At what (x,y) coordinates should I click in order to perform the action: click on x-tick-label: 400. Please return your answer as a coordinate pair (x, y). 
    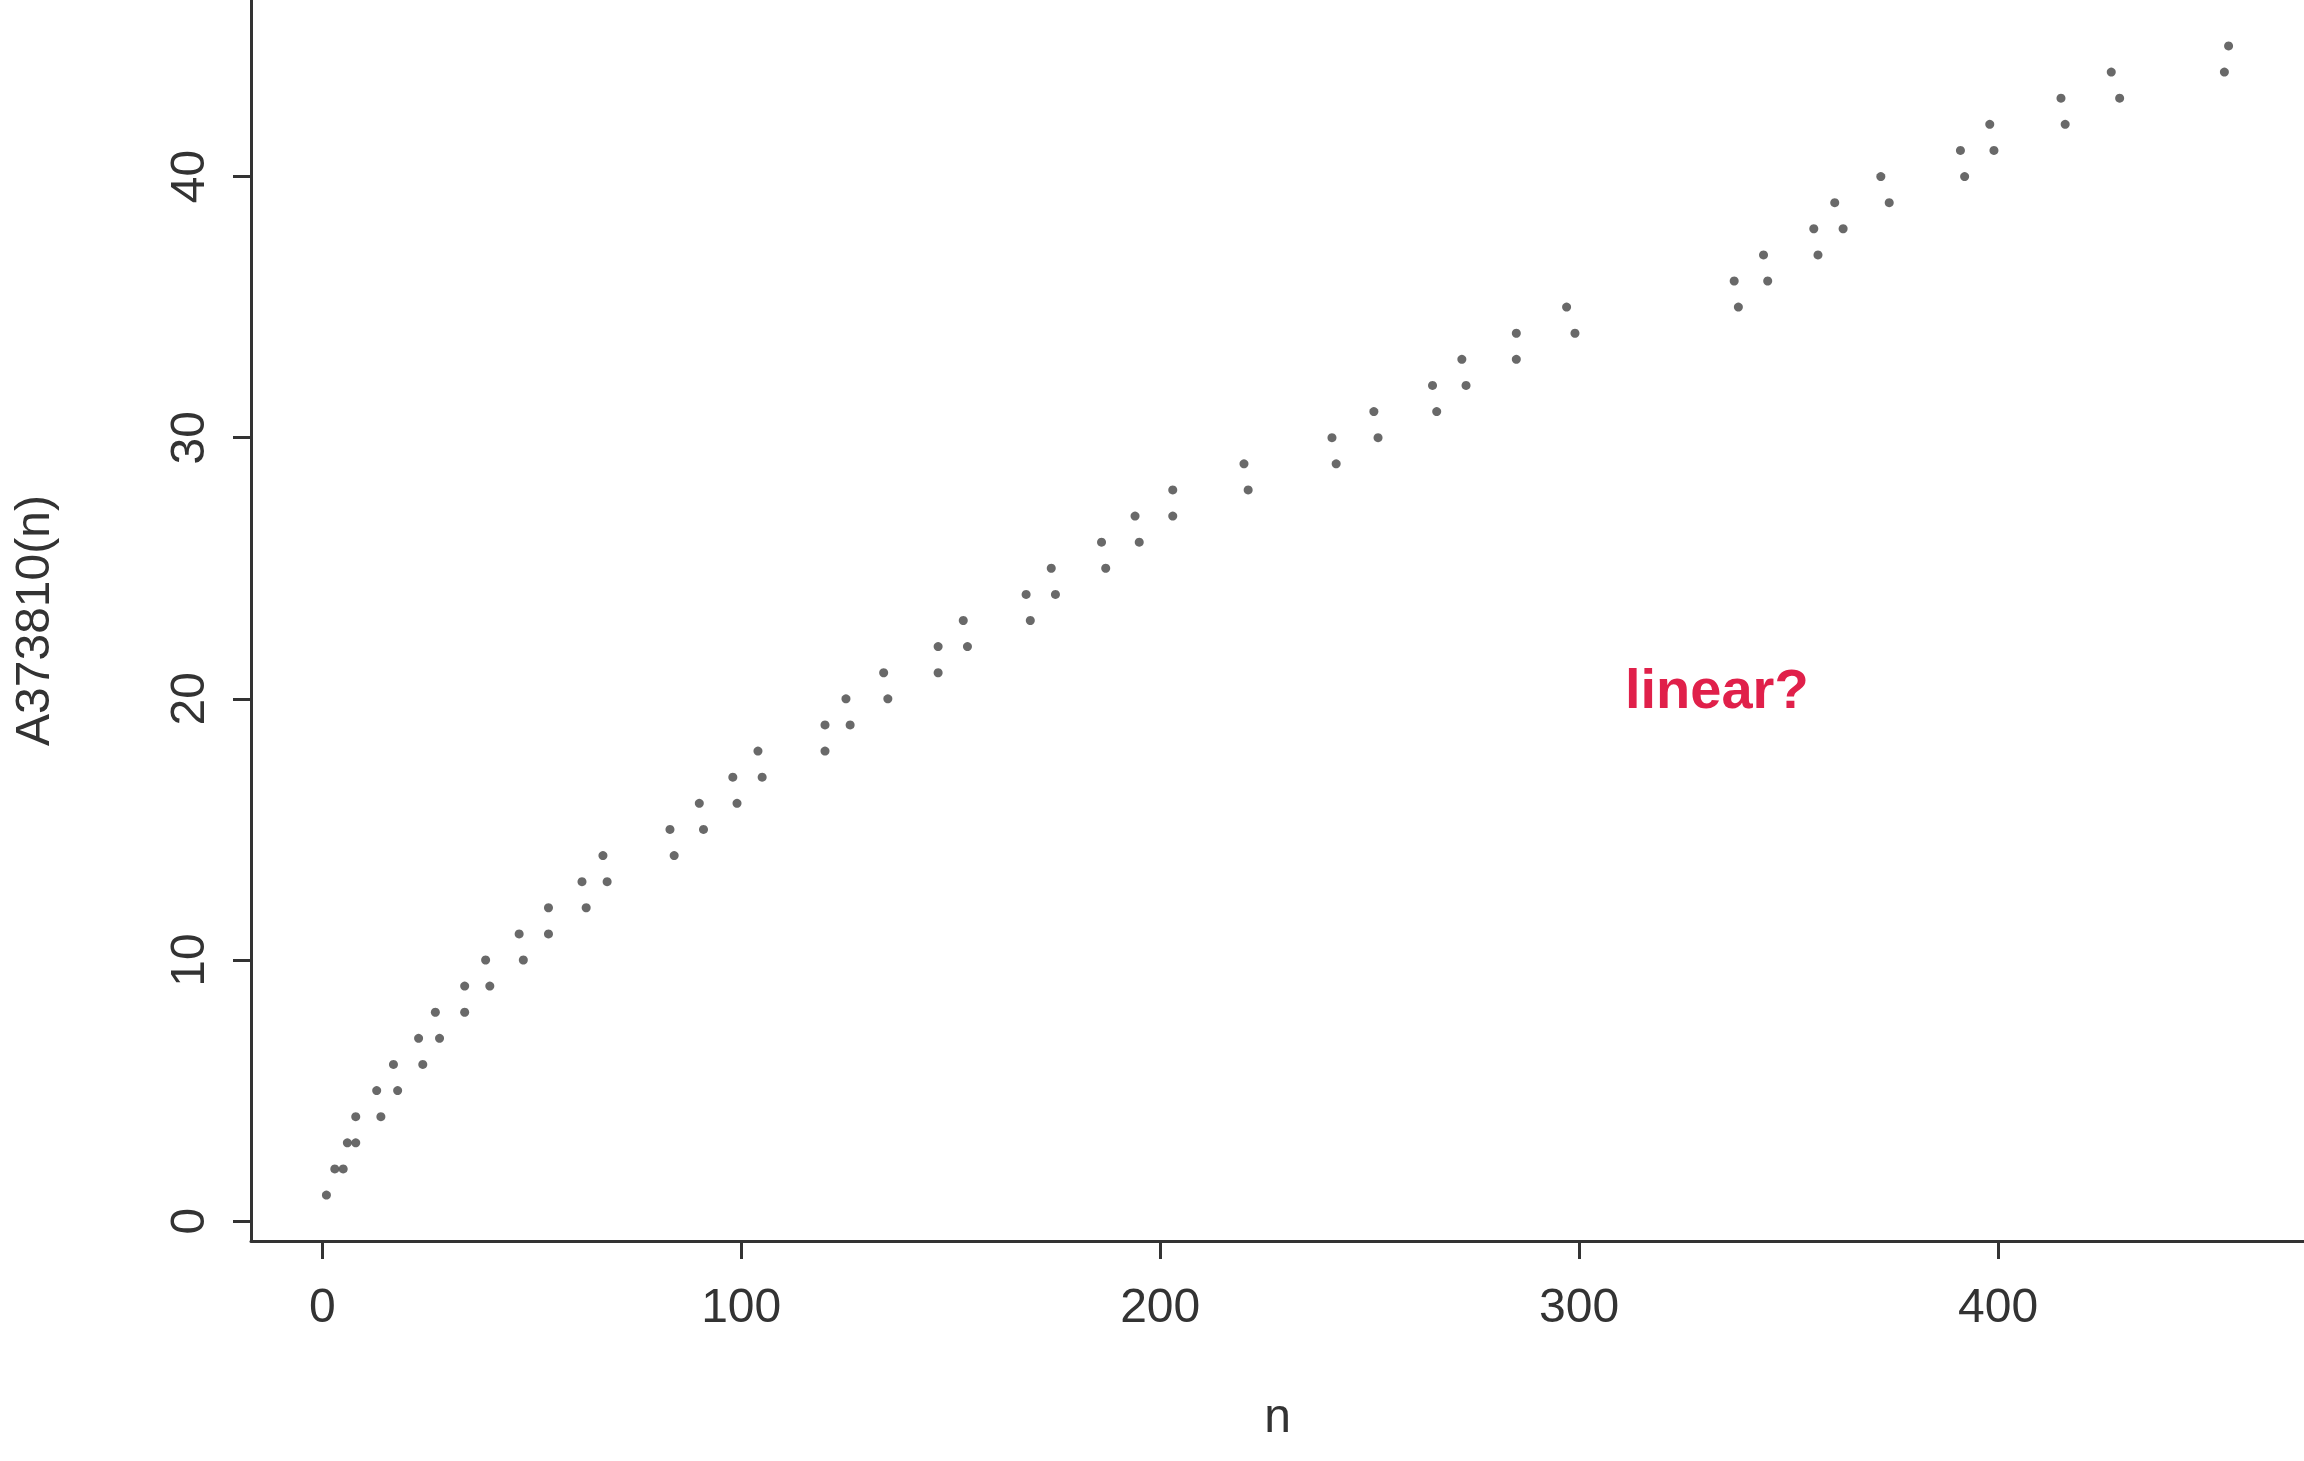
    Looking at the image, I should click on (1998, 1305).